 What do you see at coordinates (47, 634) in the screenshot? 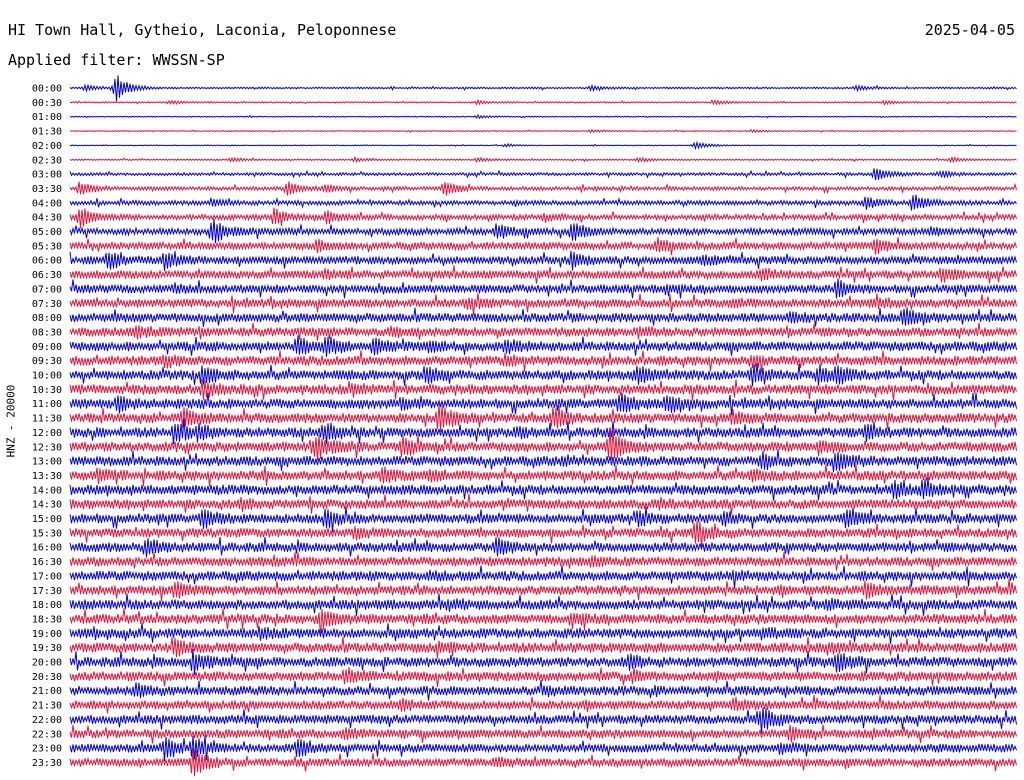
I see `time-label: 19:00` at bounding box center [47, 634].